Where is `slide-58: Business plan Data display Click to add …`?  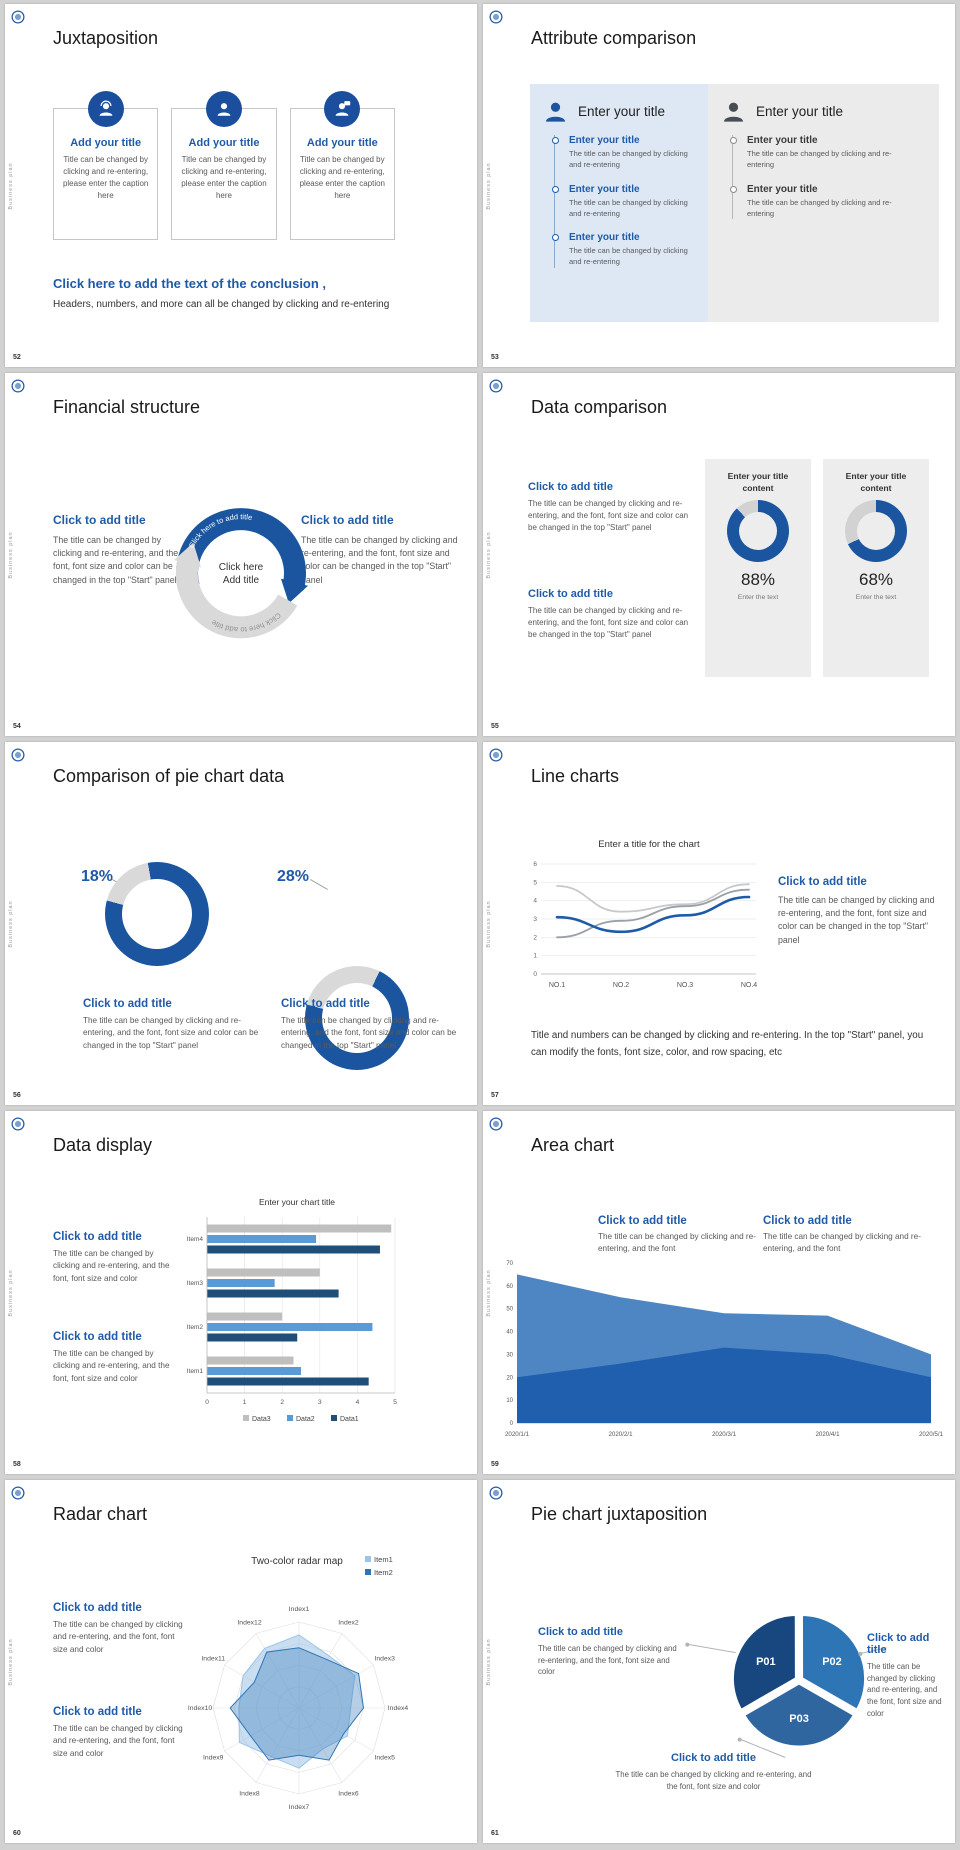 slide-58: Business plan Data display Click to add … is located at coordinates (241, 1292).